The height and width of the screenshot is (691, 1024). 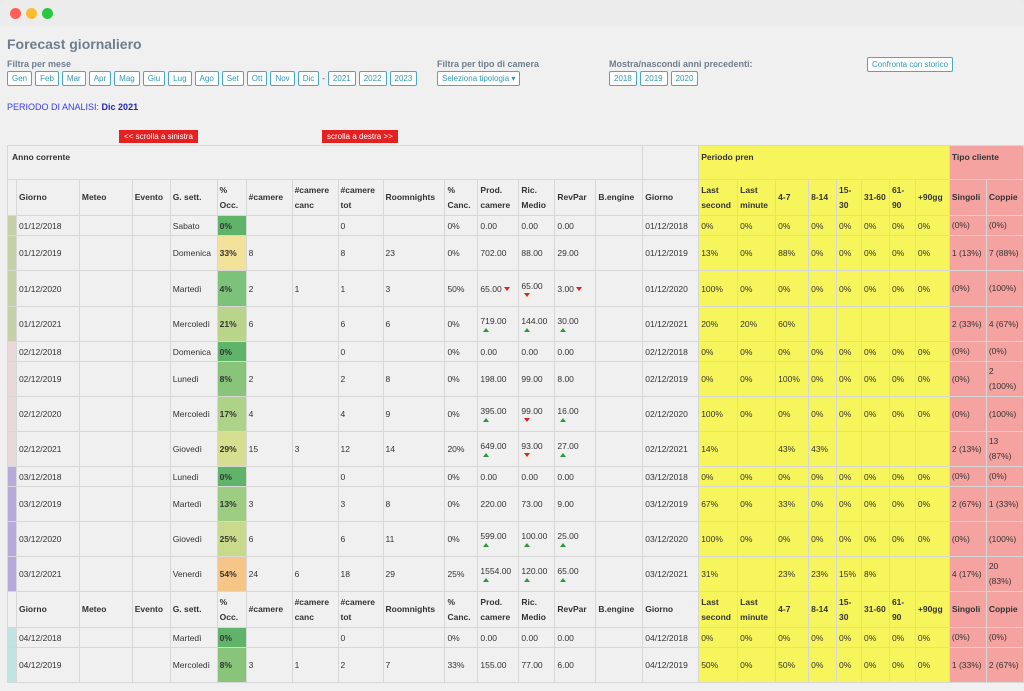 I want to click on cell-revpar: 0.00, so click(x=575, y=351).